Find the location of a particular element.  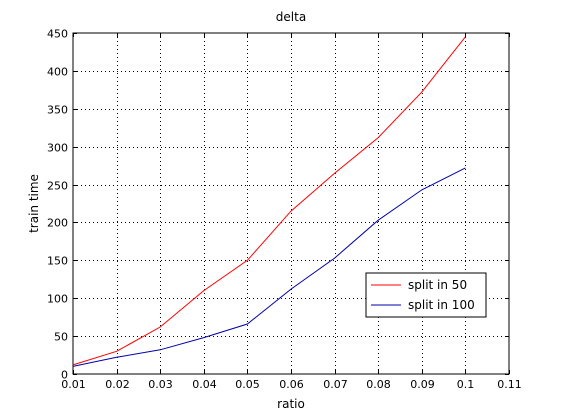

y-tick-label: 450 is located at coordinates (57, 34).